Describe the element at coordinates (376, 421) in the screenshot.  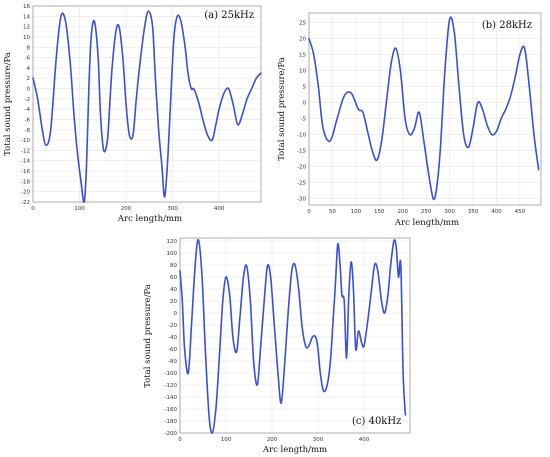
I see `panel-label: (c) 40kHz` at that location.